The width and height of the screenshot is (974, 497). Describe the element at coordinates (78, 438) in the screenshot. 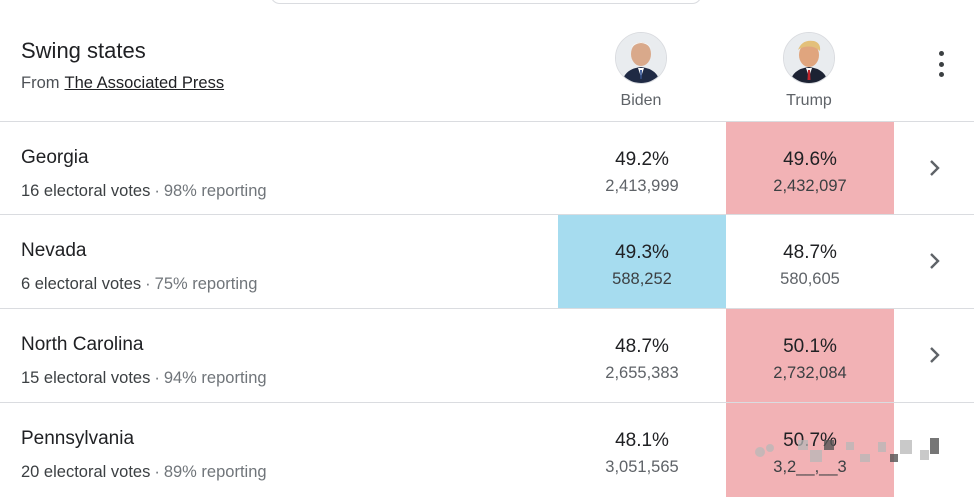

I see `state-name: Pennsylvania` at that location.